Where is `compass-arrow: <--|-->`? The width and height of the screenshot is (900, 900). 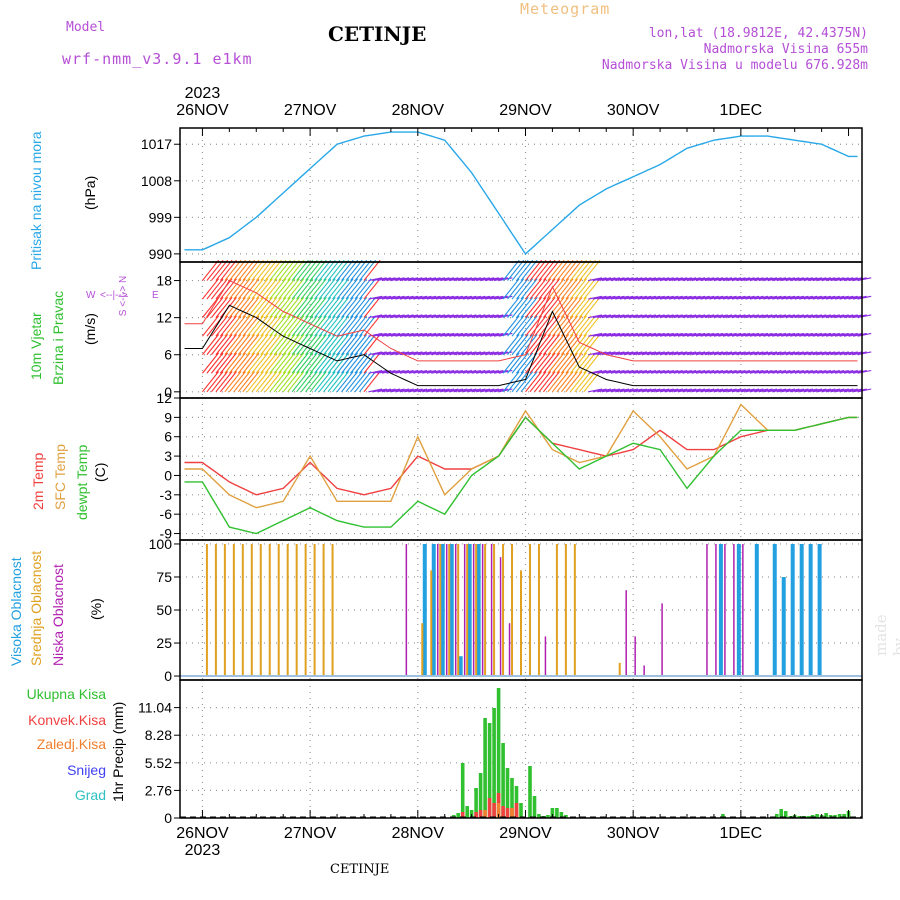
compass-arrow: <--|--> is located at coordinates (114, 295).